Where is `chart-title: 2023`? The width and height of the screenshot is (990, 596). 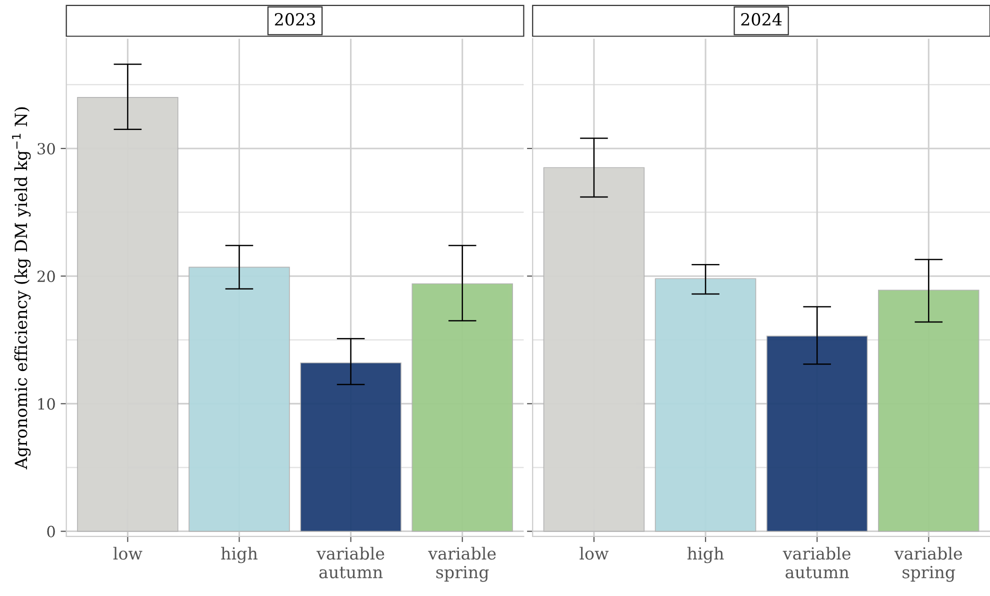 chart-title: 2023 is located at coordinates (294, 19).